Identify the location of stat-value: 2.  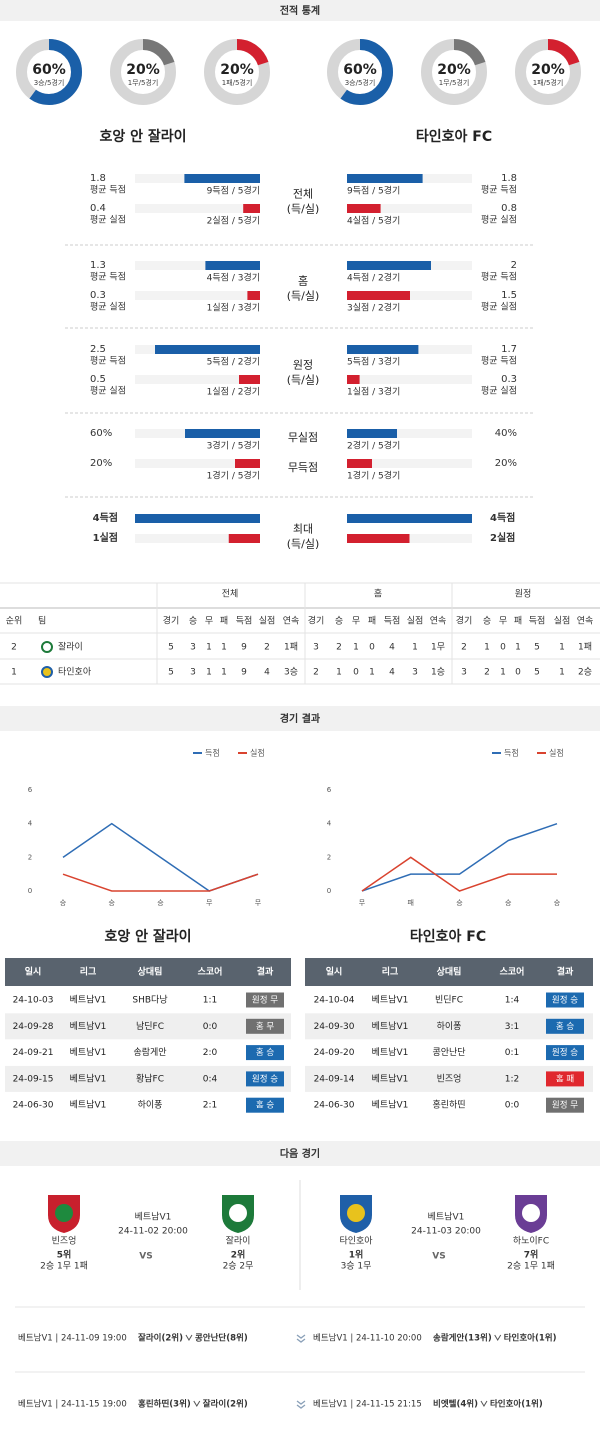
(514, 265).